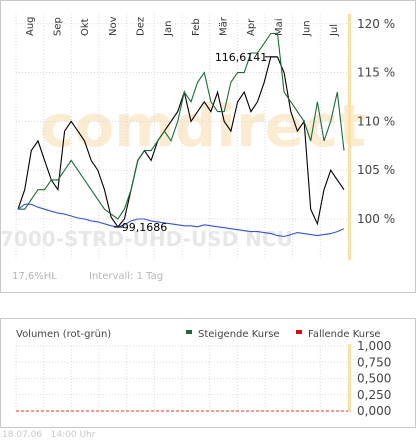 The image size is (417, 447). Describe the element at coordinates (63, 334) in the screenshot. I see `volume-title: Volumen (rot-grün)` at that location.